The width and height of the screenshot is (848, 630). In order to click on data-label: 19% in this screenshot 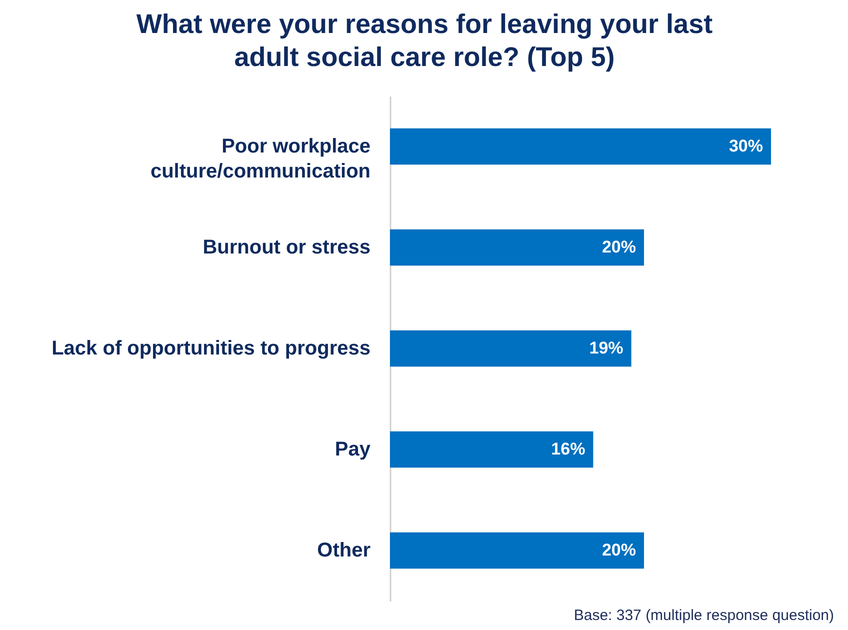, I will do `click(606, 348)`.